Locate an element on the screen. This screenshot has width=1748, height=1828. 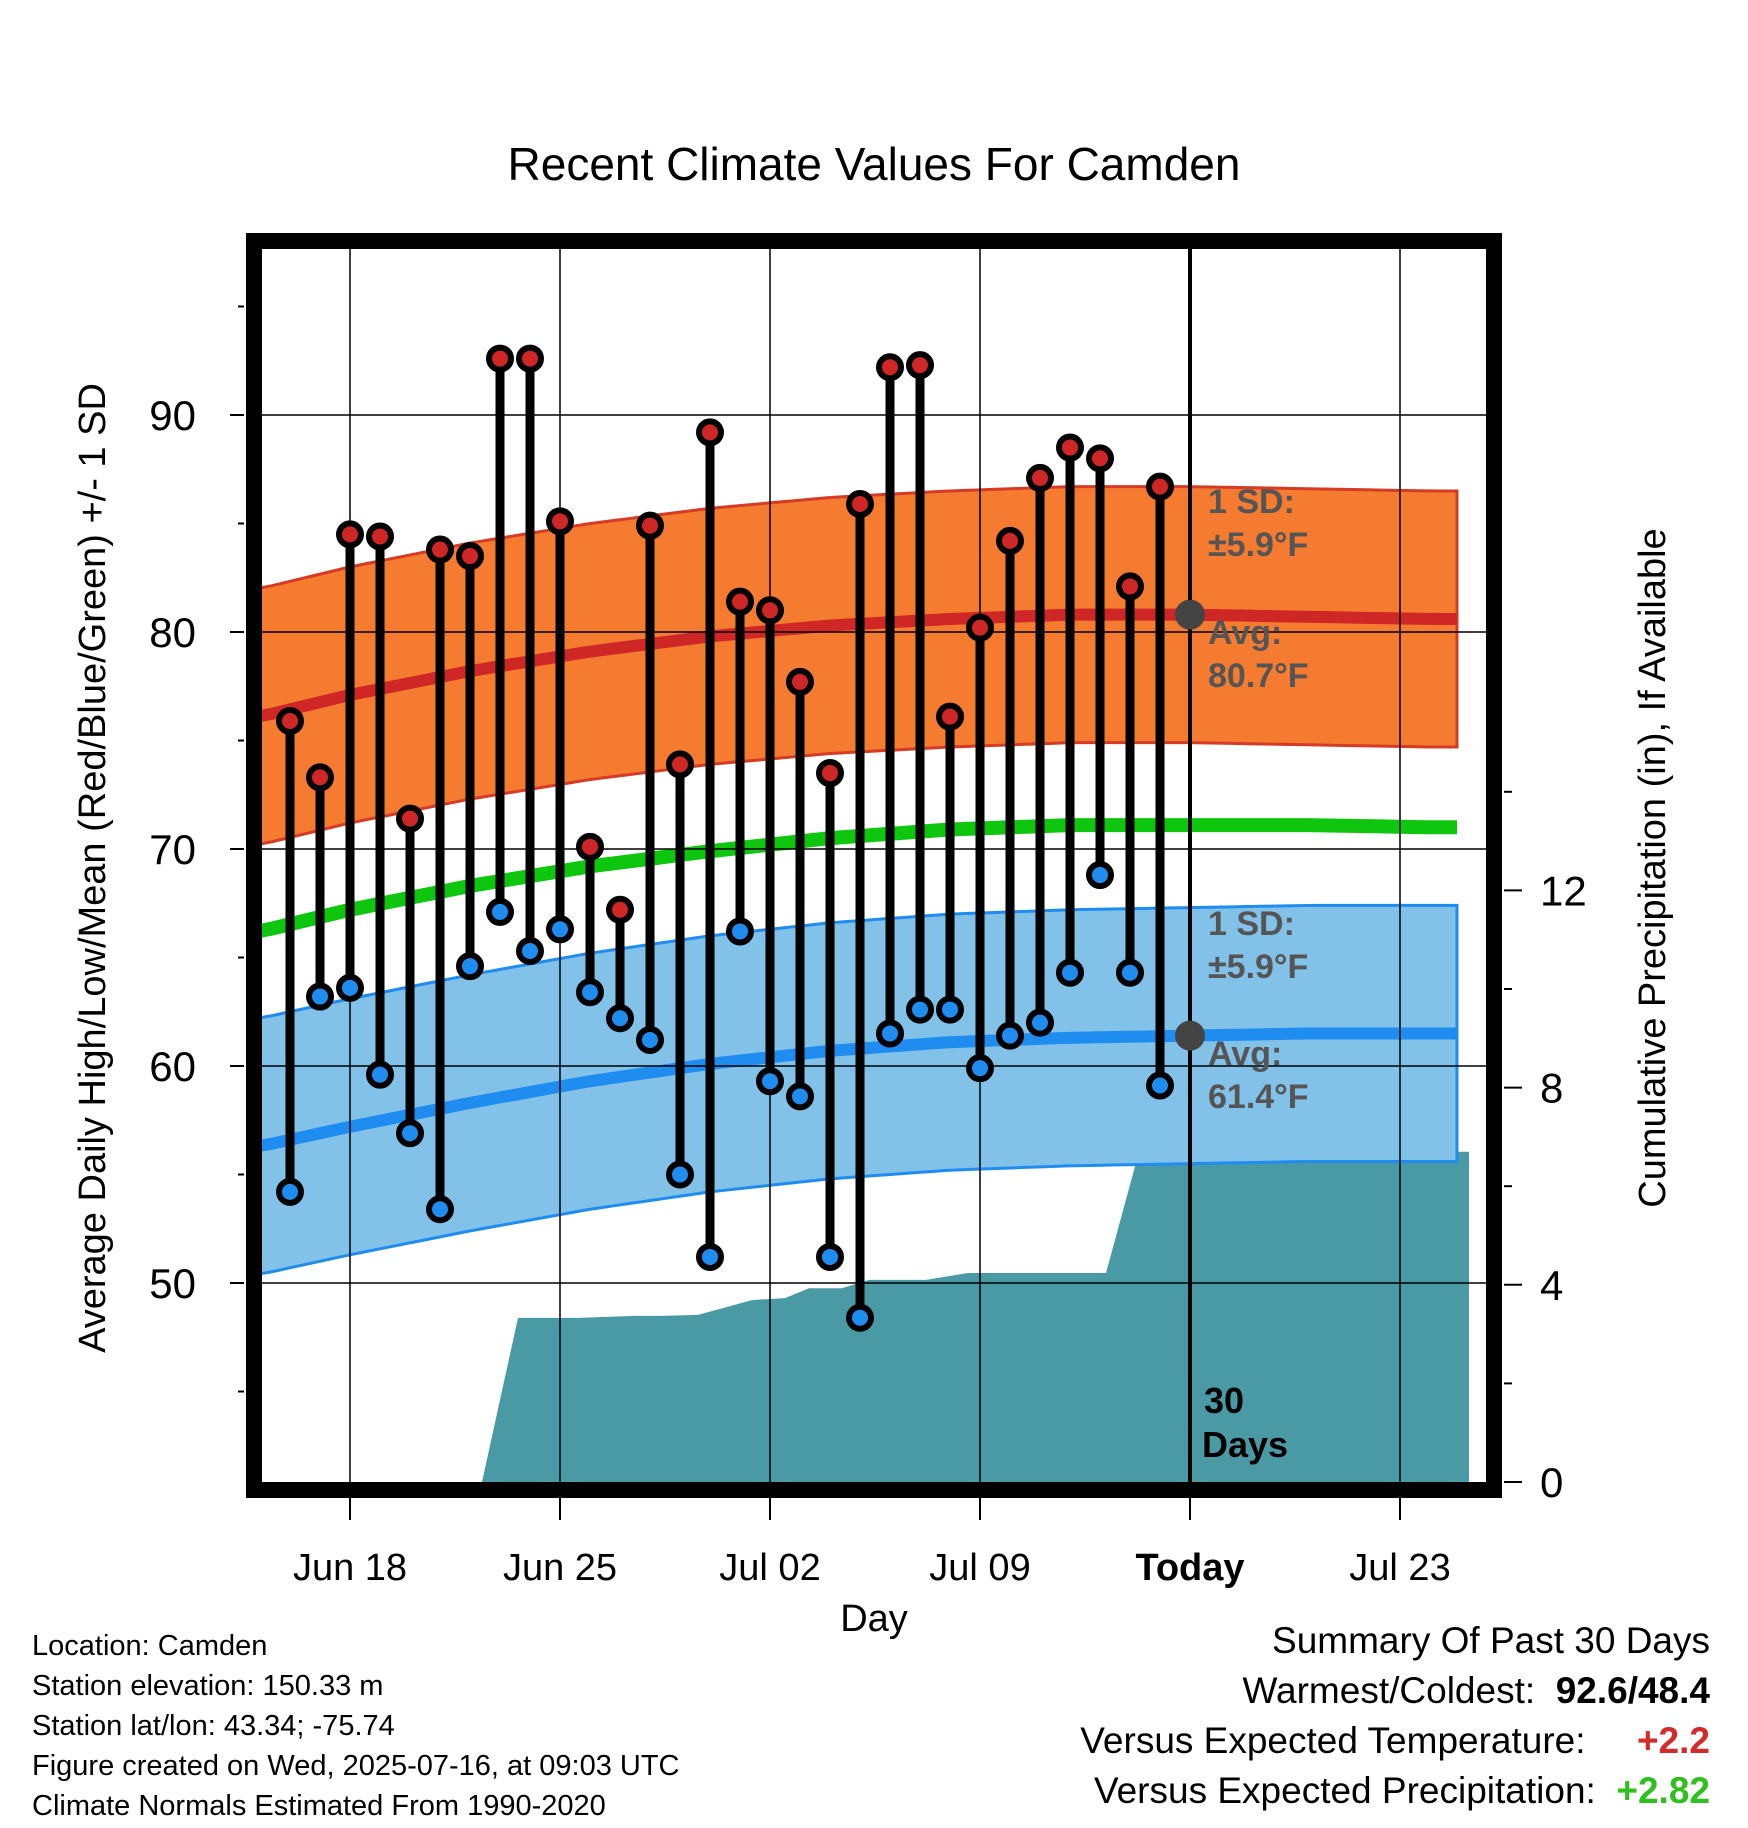
warm-cold-label: Warmest/Coldest: is located at coordinates (1389, 1690).